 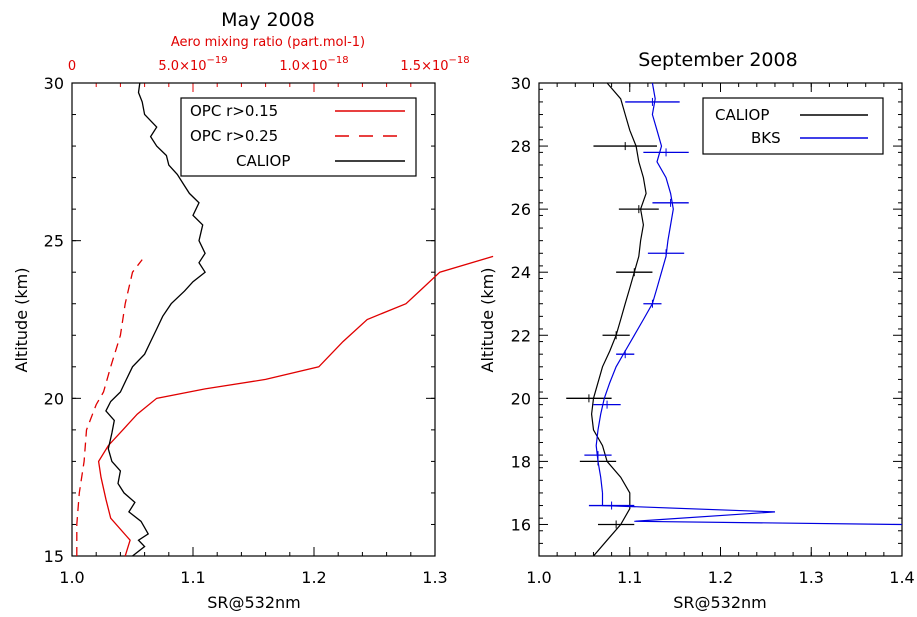 What do you see at coordinates (21, 320) in the screenshot?
I see `y-axis-label-may: Altitude (km)` at bounding box center [21, 320].